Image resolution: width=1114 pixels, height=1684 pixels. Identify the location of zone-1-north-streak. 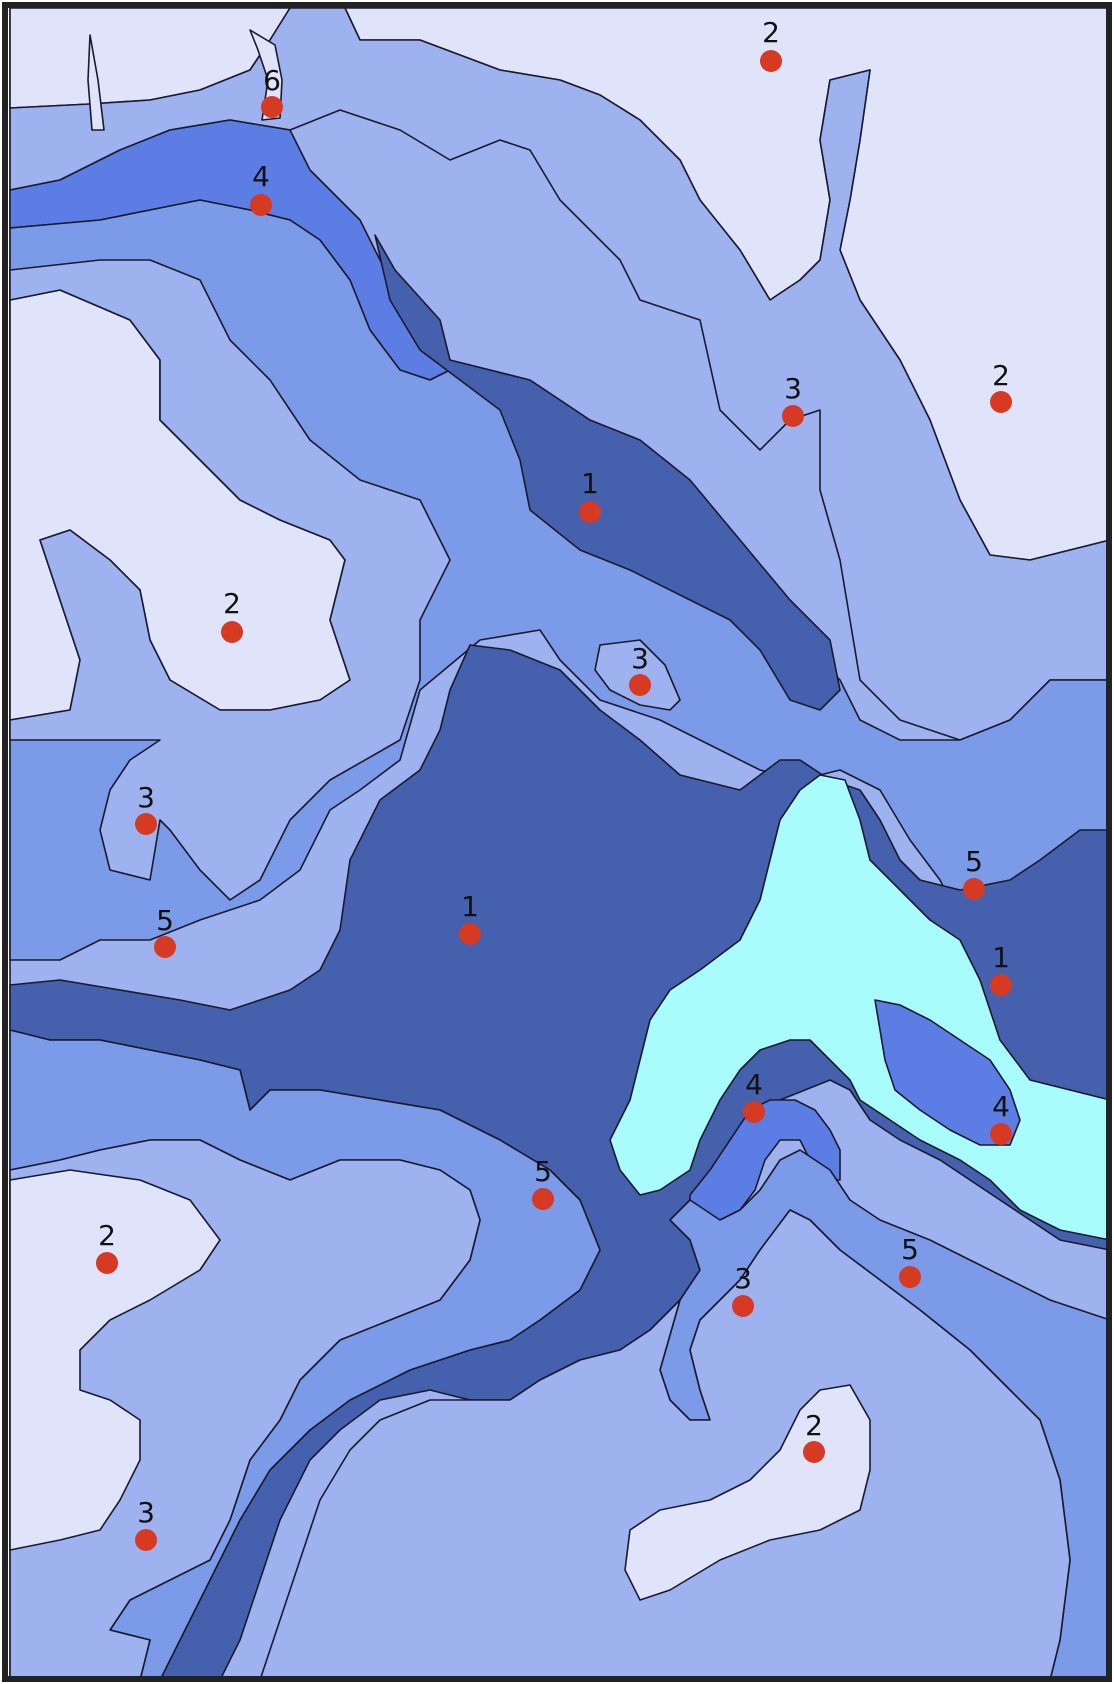
(607, 472).